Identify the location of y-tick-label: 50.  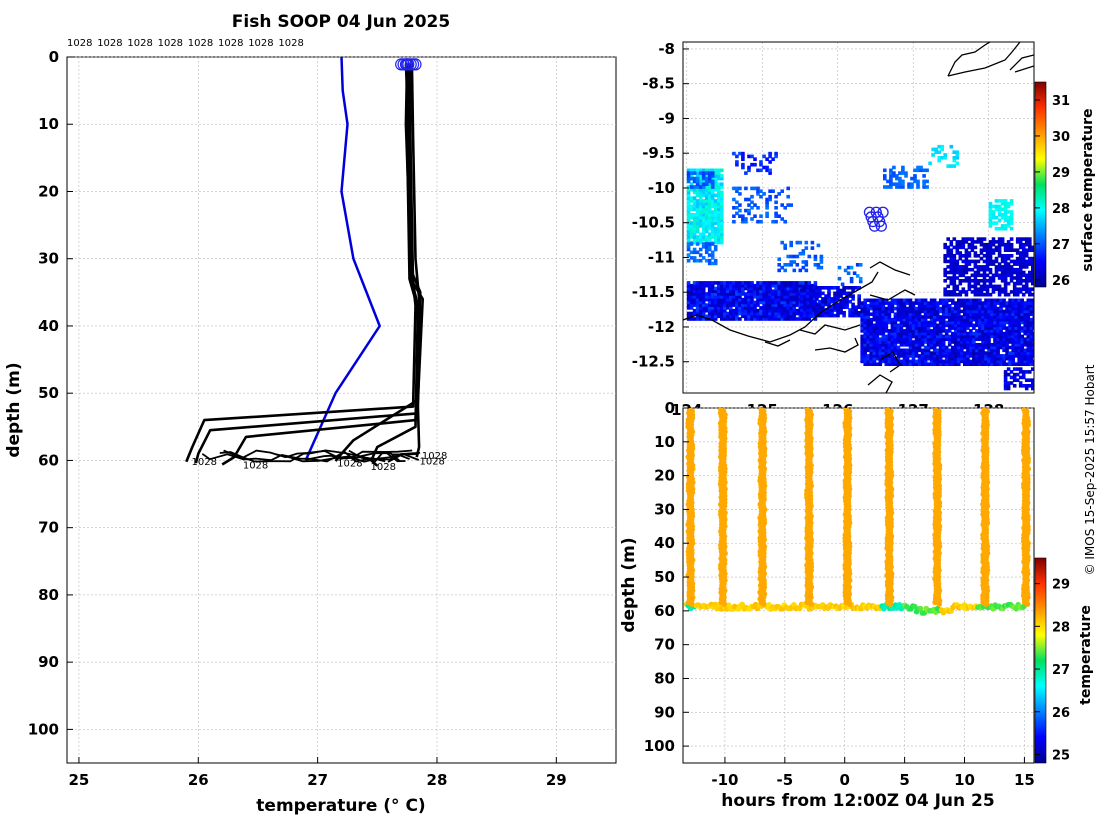
(48, 393).